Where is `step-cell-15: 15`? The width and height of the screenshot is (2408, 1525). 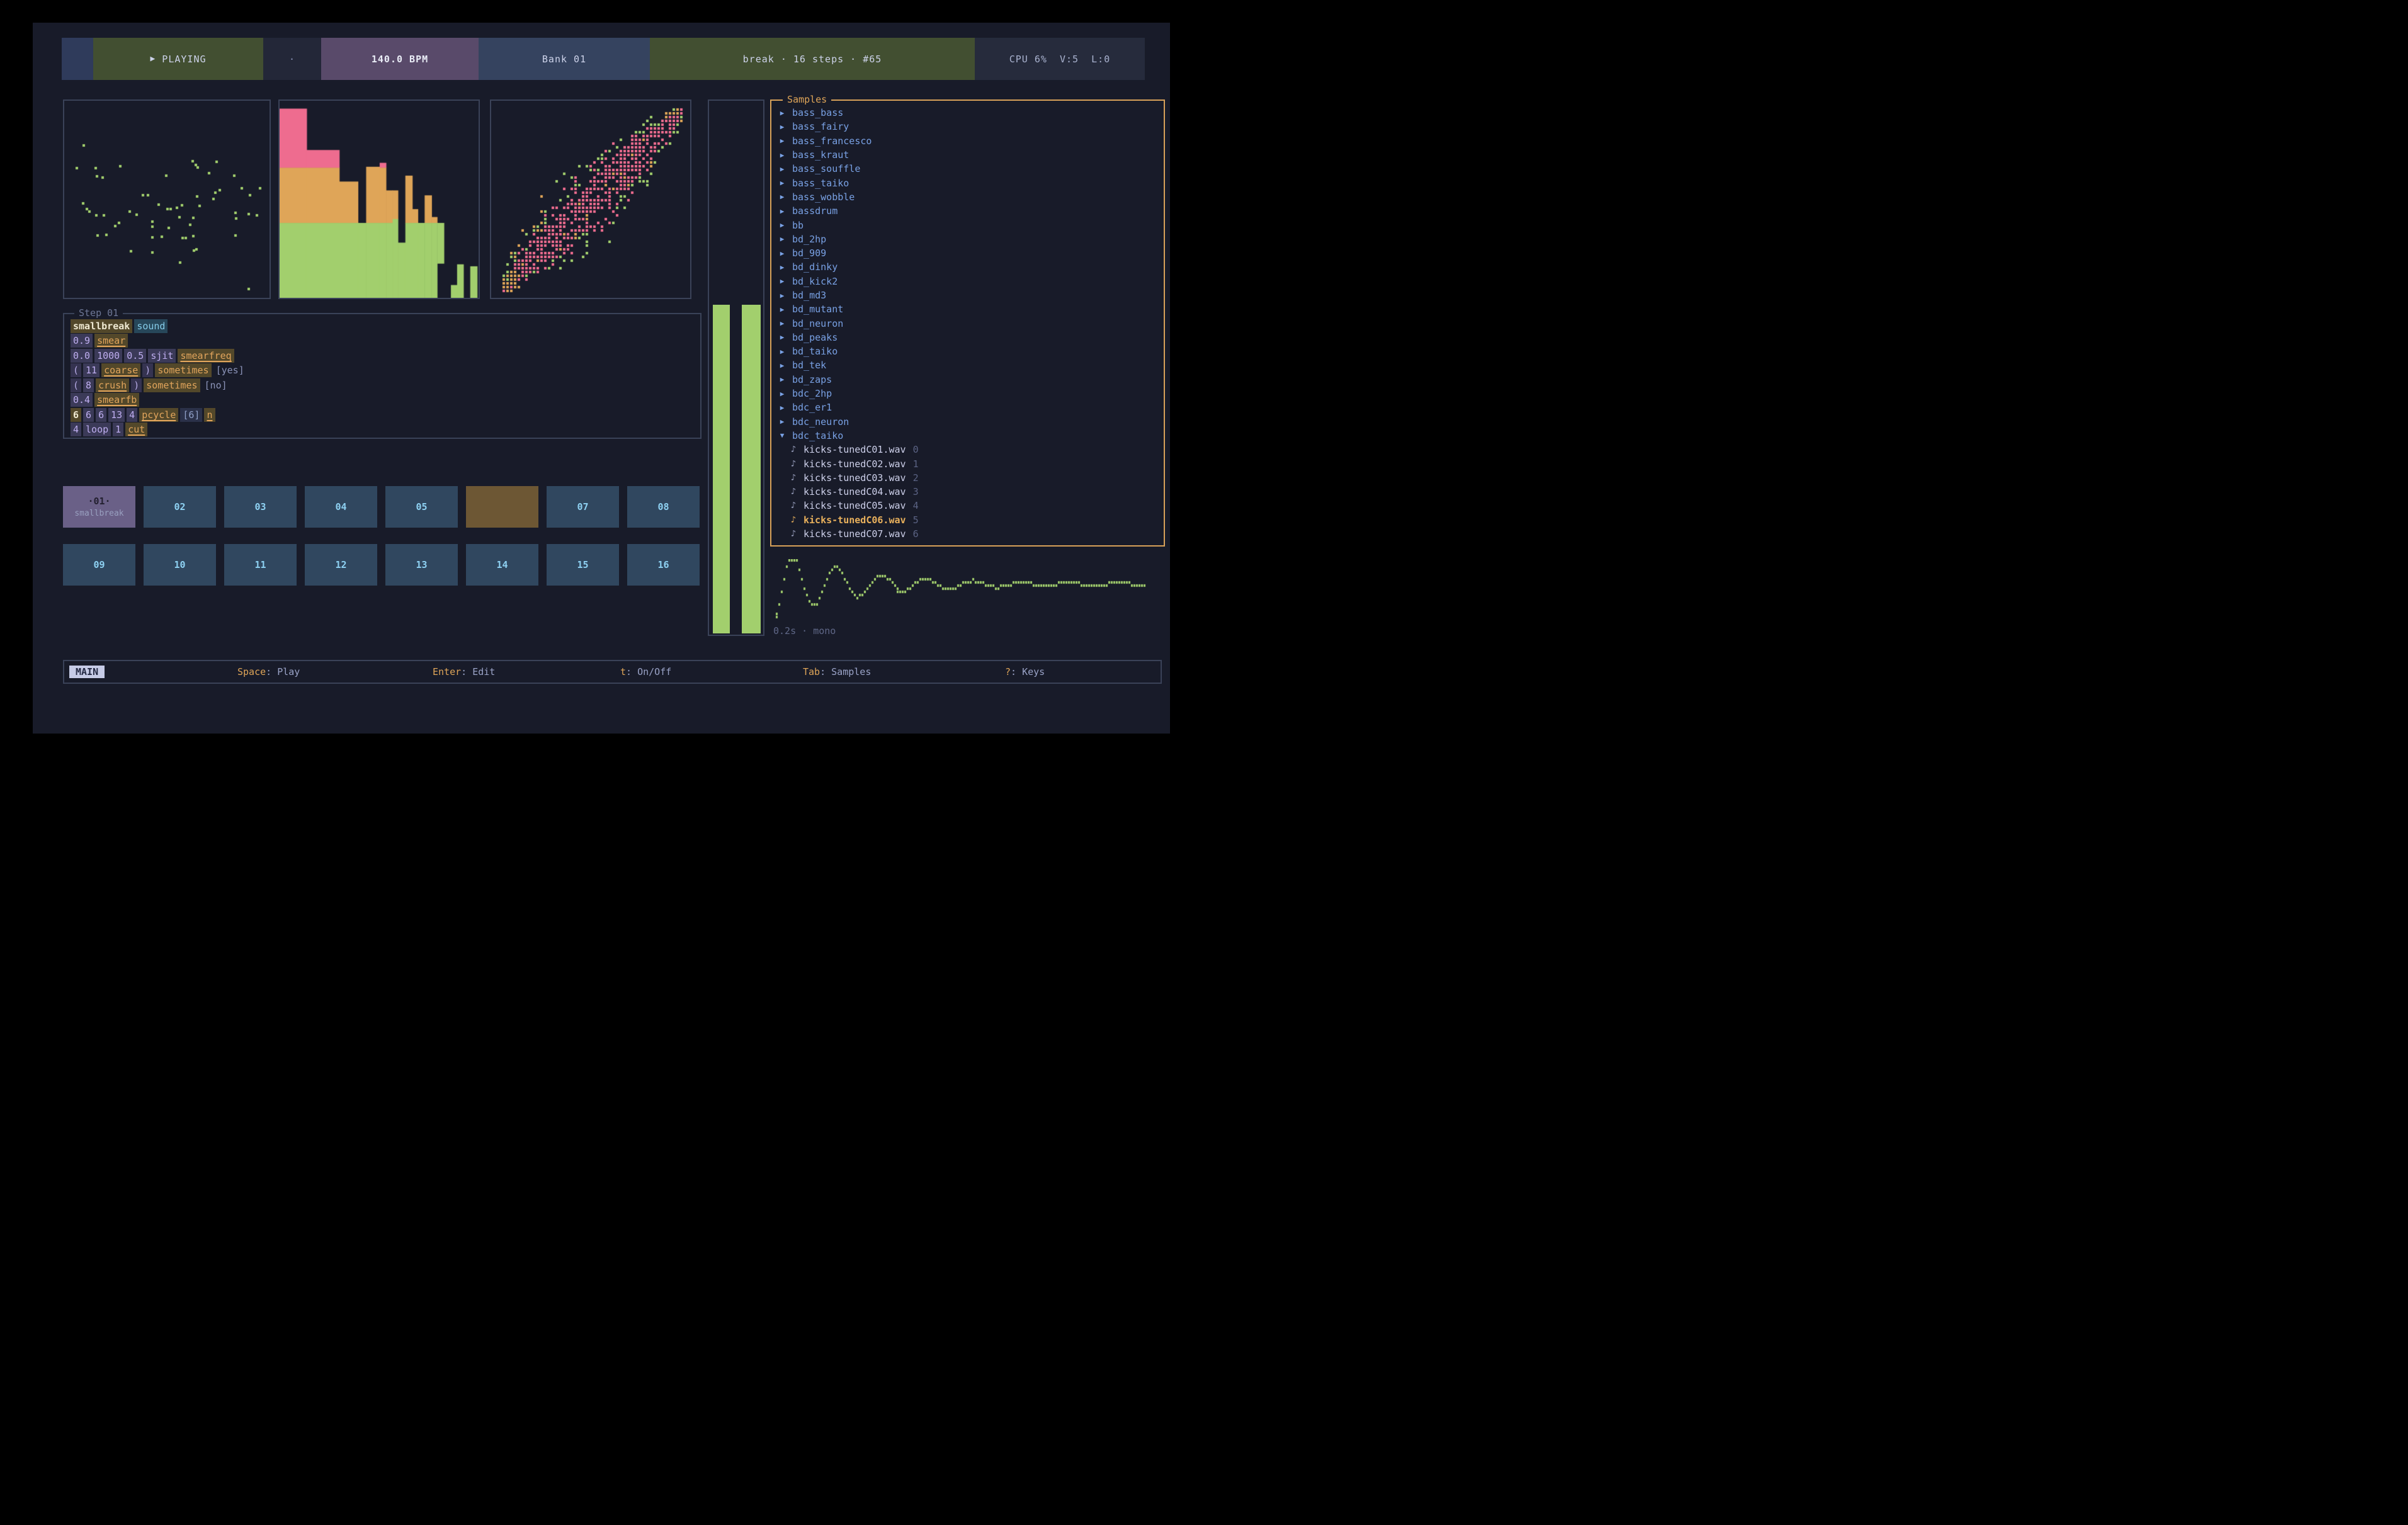 step-cell-15: 15 is located at coordinates (583, 565).